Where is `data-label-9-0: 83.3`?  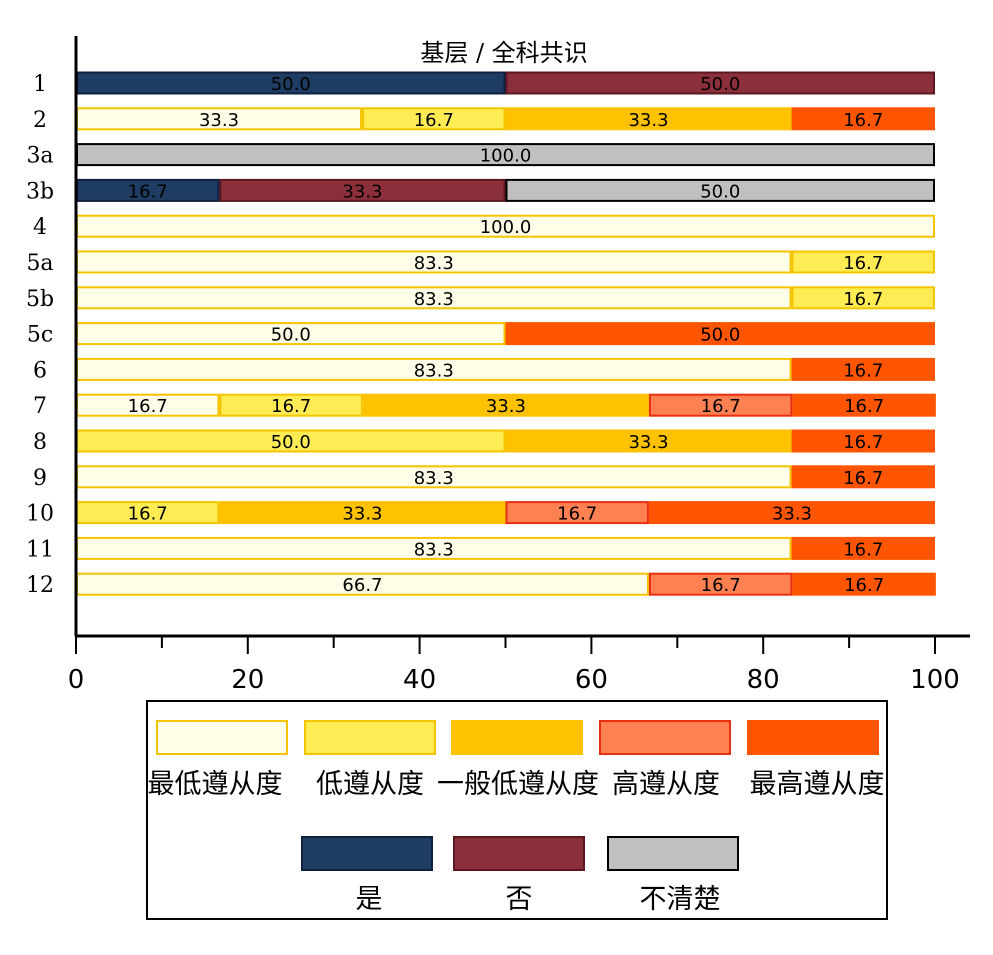 data-label-9-0: 83.3 is located at coordinates (434, 478).